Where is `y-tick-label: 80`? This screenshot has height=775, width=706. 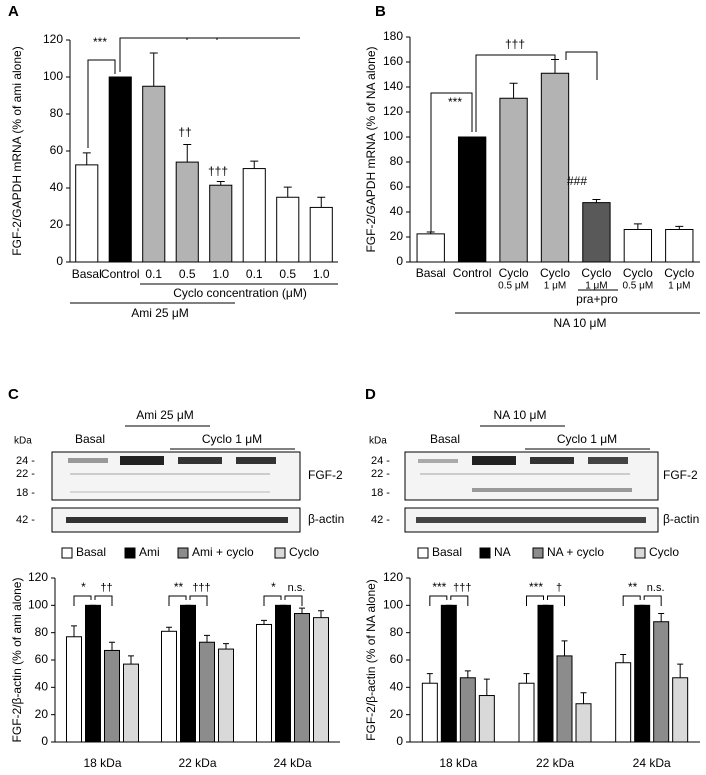
y-tick-label: 80 is located at coordinates (397, 632).